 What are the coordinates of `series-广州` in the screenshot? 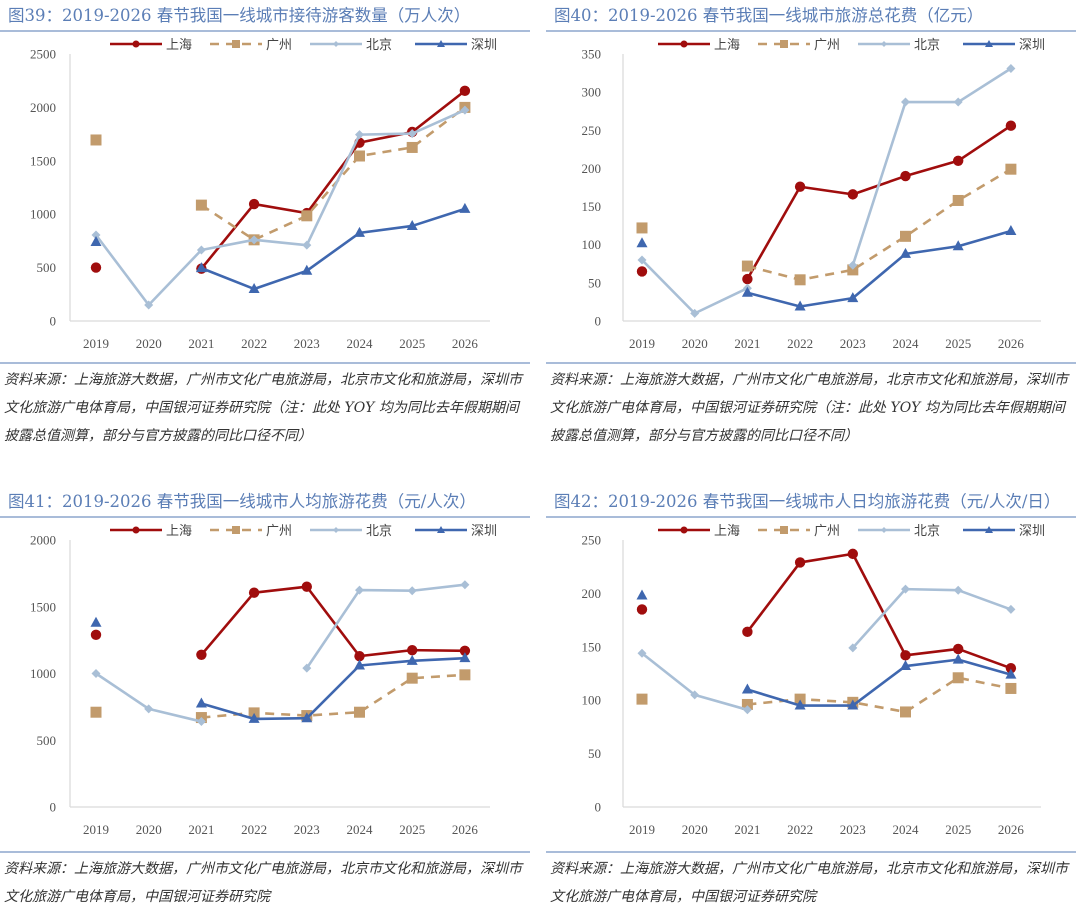 It's located at (826, 224).